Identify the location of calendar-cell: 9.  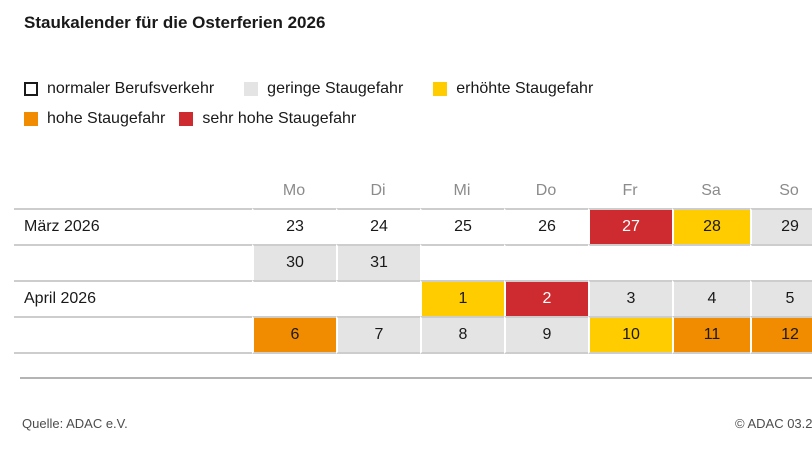
(546, 335).